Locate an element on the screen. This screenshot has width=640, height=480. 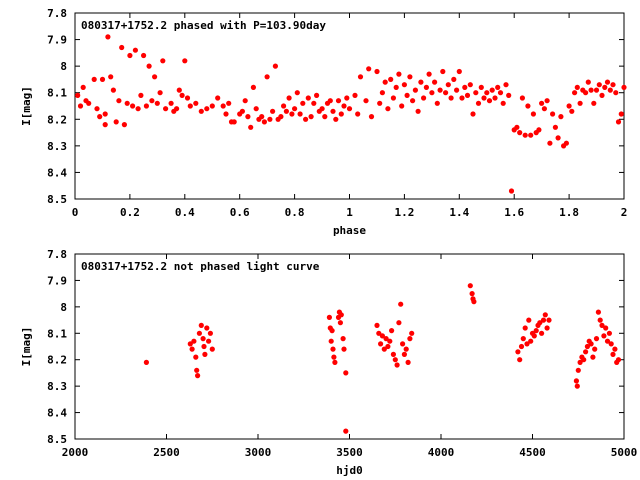
x-tick-label: 1.4 is located at coordinates (459, 212).